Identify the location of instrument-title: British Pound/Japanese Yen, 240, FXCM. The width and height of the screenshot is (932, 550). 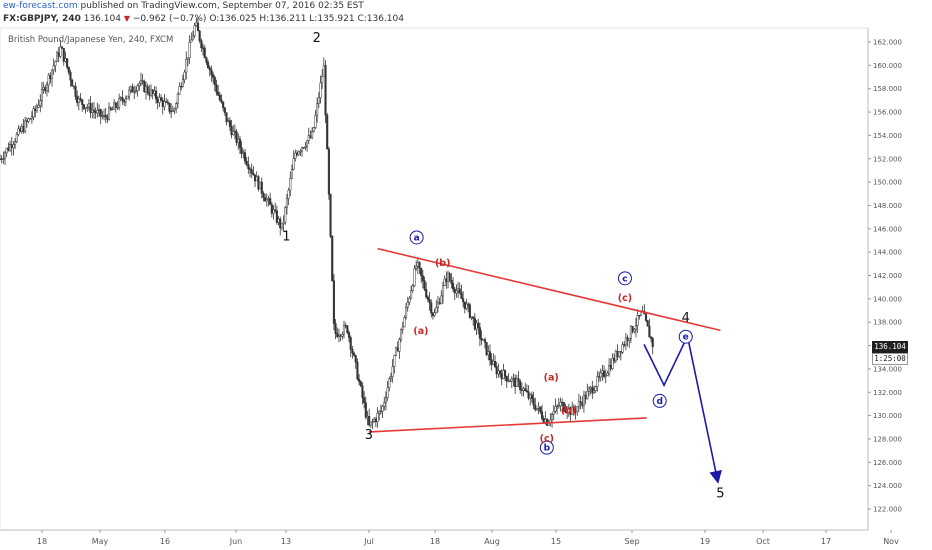
(91, 40).